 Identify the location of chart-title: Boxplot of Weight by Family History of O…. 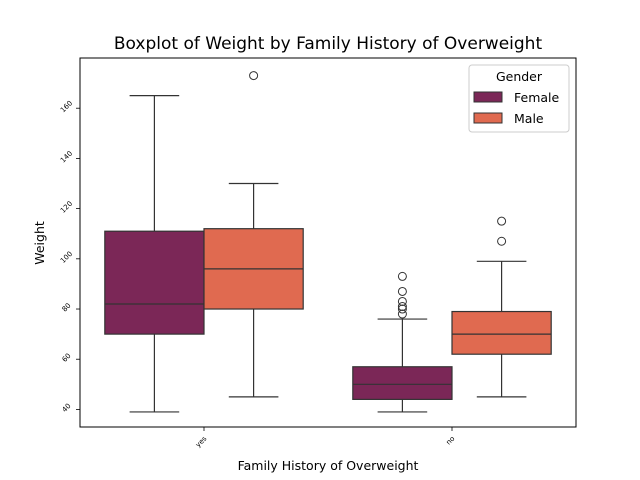
(328, 44).